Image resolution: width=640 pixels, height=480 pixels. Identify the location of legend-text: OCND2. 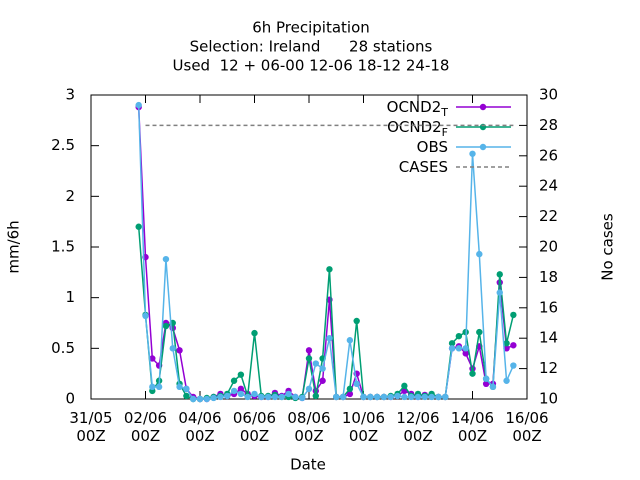
(414, 127).